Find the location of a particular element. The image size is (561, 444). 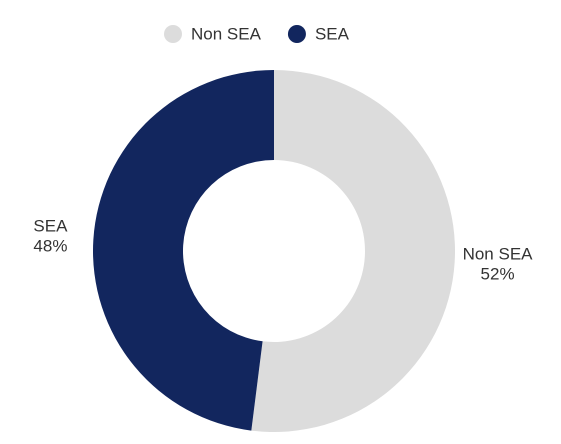

slice-label: Non SEA is located at coordinates (498, 254).